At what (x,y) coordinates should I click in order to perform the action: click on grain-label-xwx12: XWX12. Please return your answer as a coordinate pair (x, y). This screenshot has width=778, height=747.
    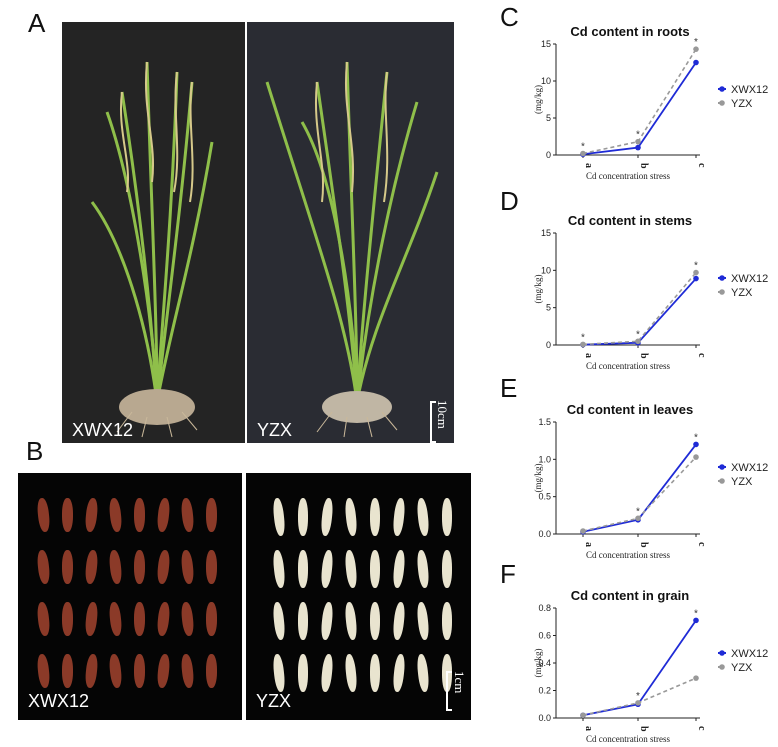
    Looking at the image, I should click on (59, 701).